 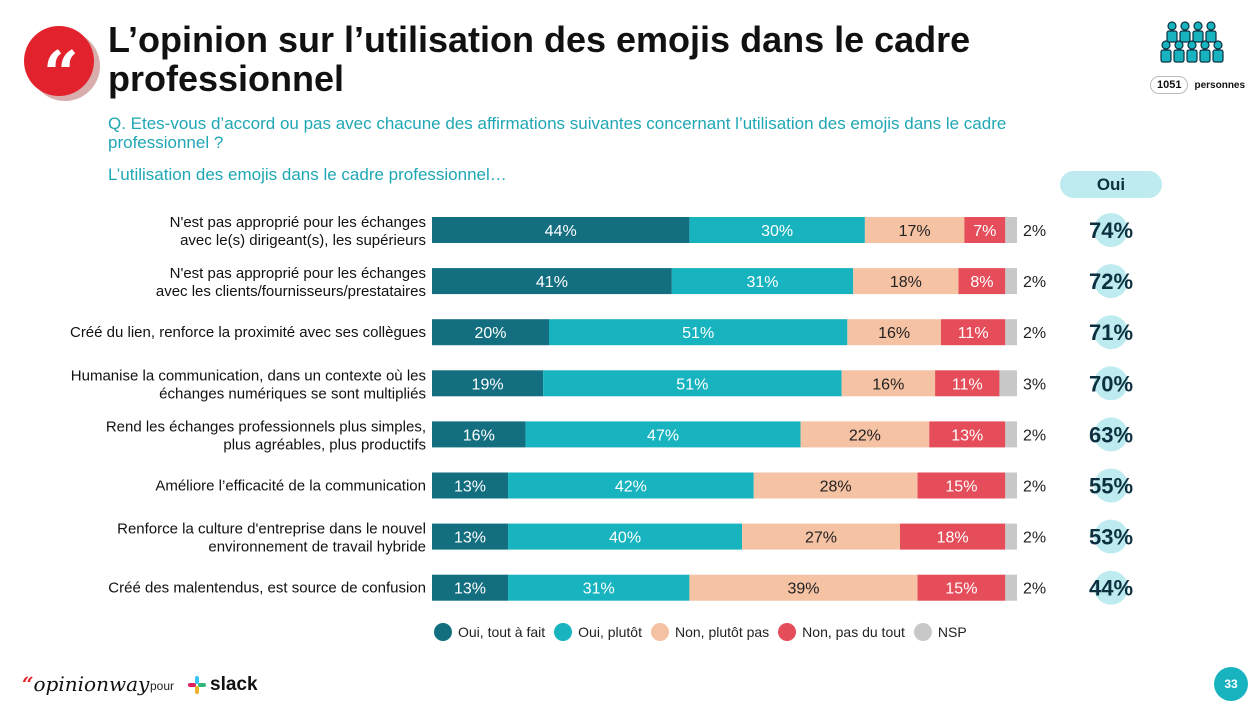 I want to click on quote-mark-icon: “, so click(x=59, y=65).